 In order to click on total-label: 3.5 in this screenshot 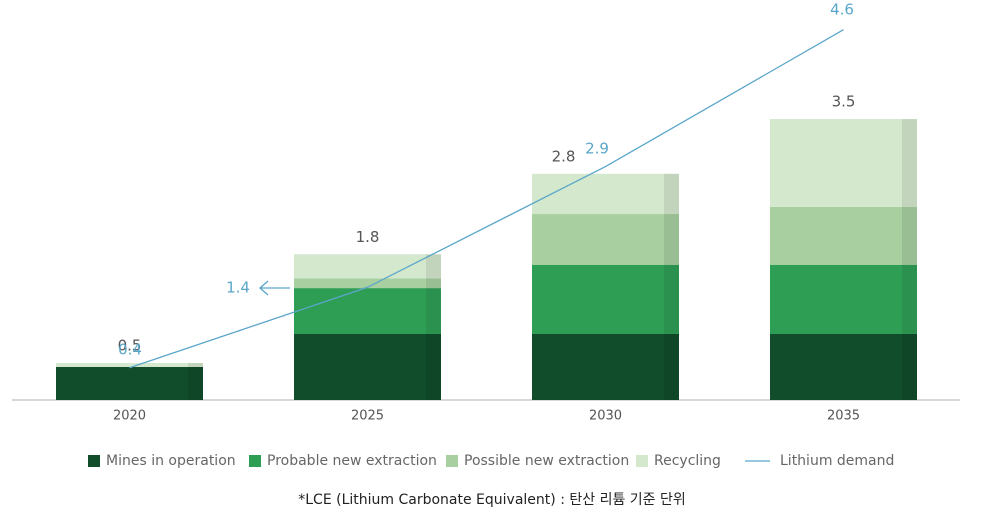, I will do `click(844, 102)`.